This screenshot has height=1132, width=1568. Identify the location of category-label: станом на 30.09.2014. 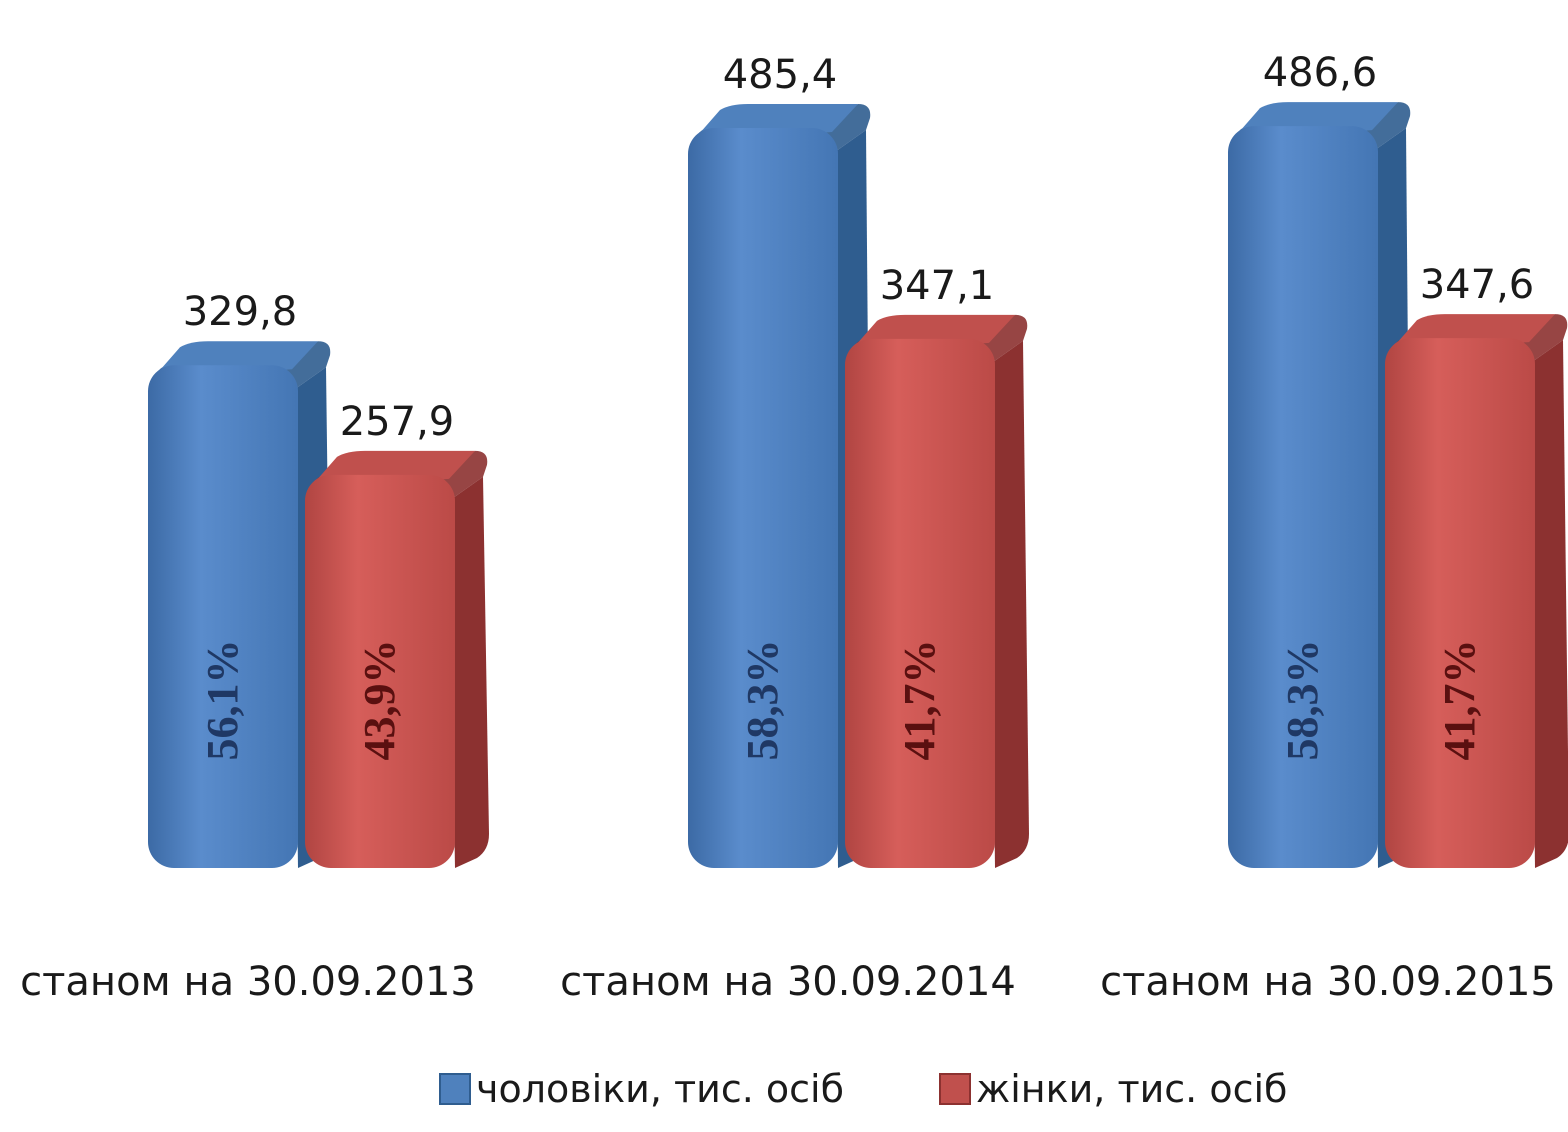
(788, 982).